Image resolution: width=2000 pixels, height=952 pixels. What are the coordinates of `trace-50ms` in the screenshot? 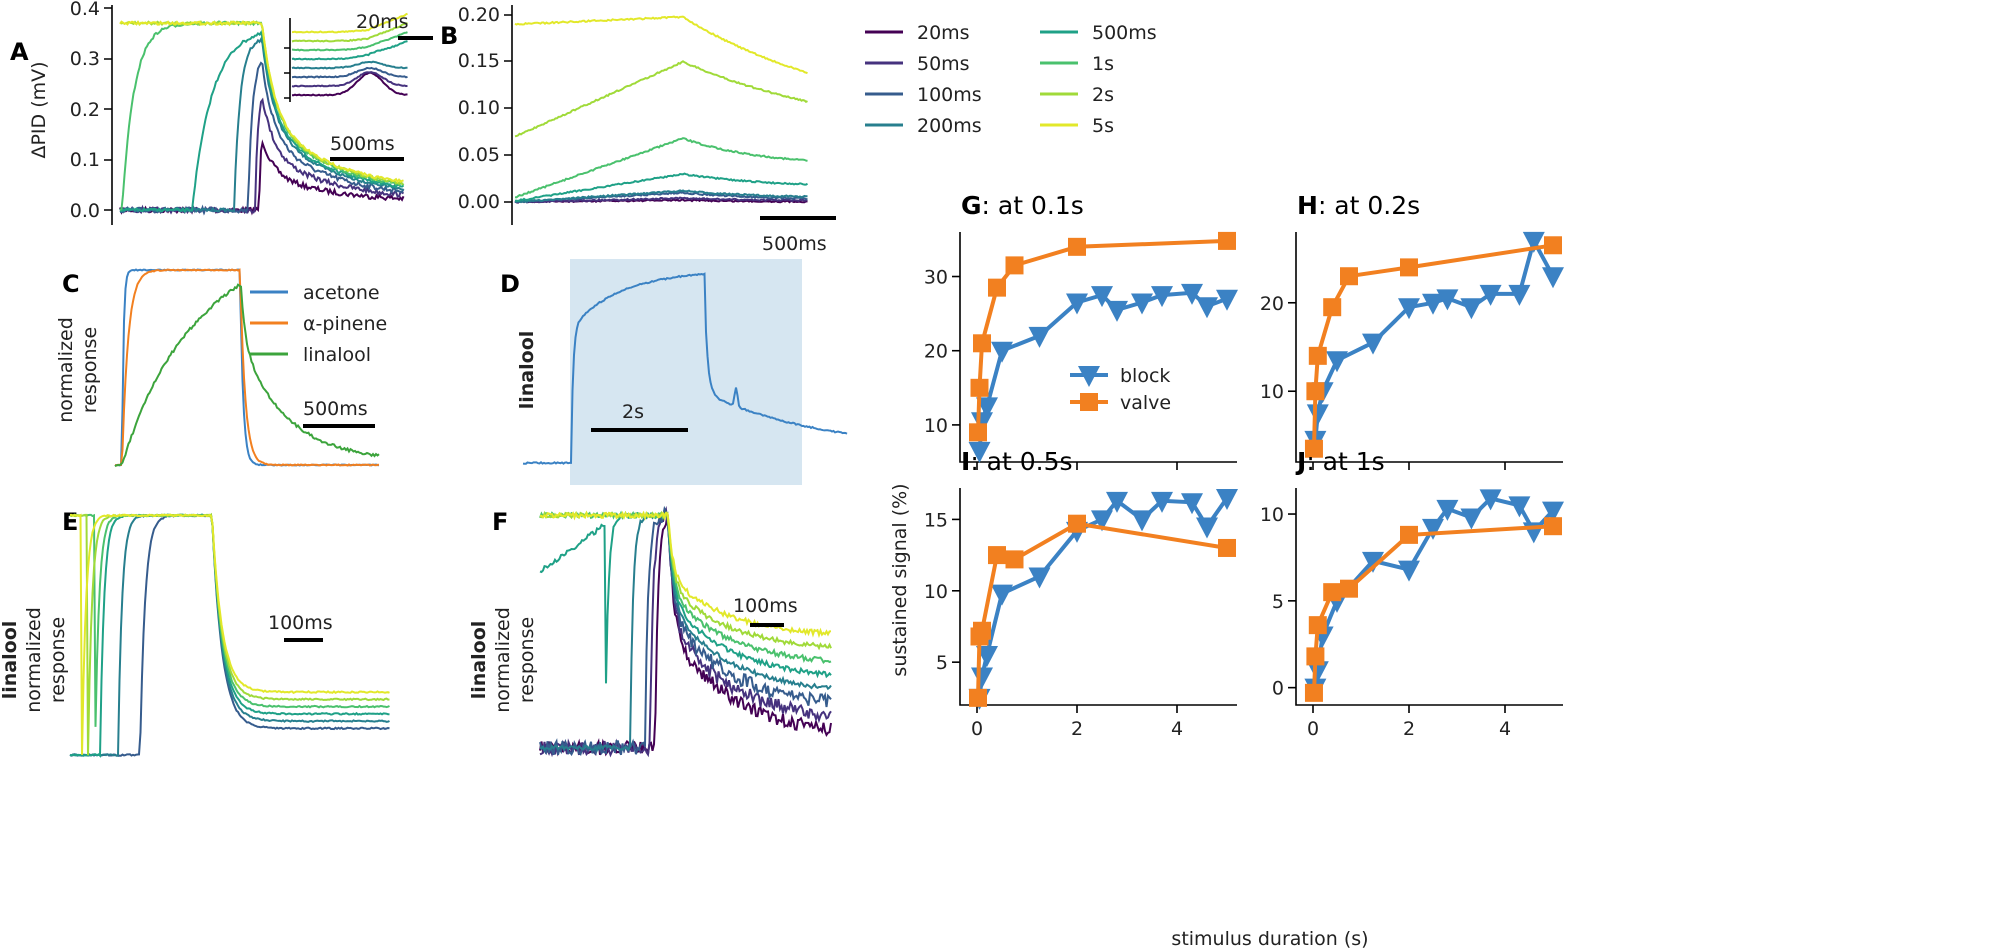 It's located at (661, 200).